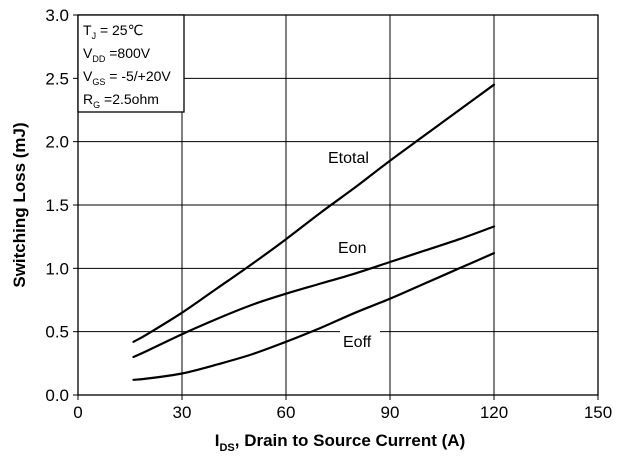  What do you see at coordinates (19, 204) in the screenshot?
I see `y-axis-title: Switching Loss (mJ)` at bounding box center [19, 204].